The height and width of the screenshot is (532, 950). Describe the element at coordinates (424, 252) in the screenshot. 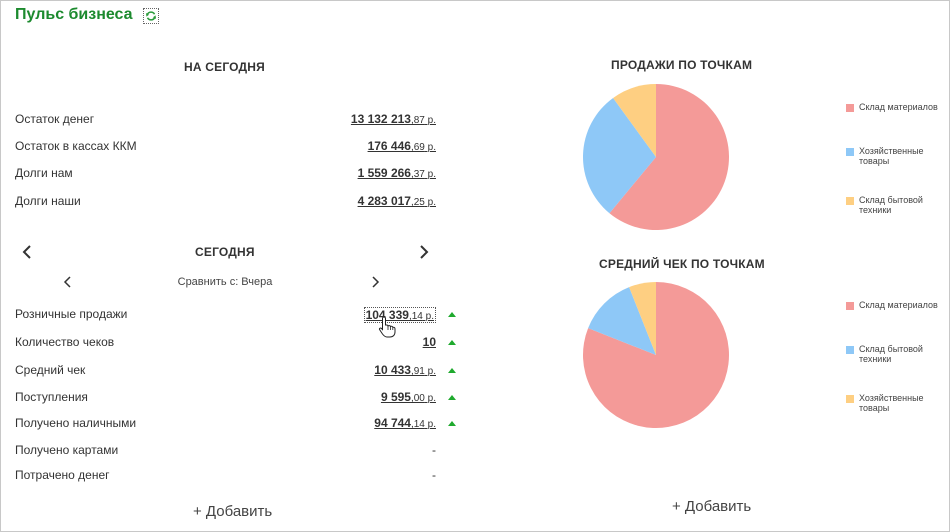

I see `next-period-icon` at that location.